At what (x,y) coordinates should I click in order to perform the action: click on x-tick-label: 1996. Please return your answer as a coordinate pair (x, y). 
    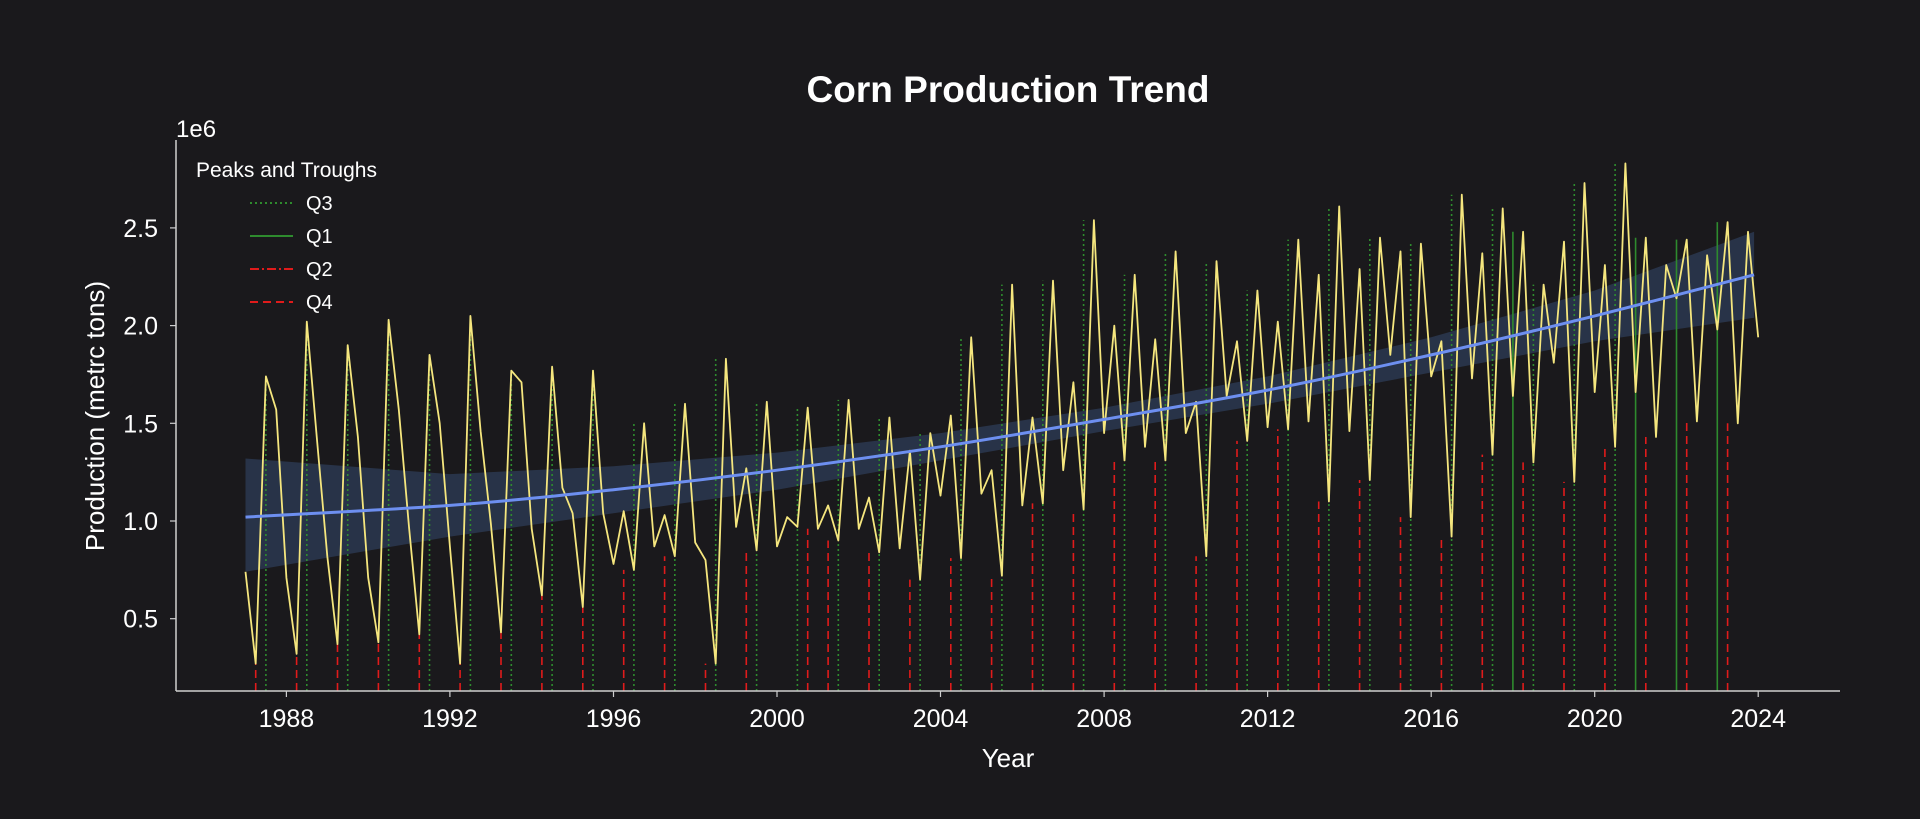
    Looking at the image, I should click on (614, 719).